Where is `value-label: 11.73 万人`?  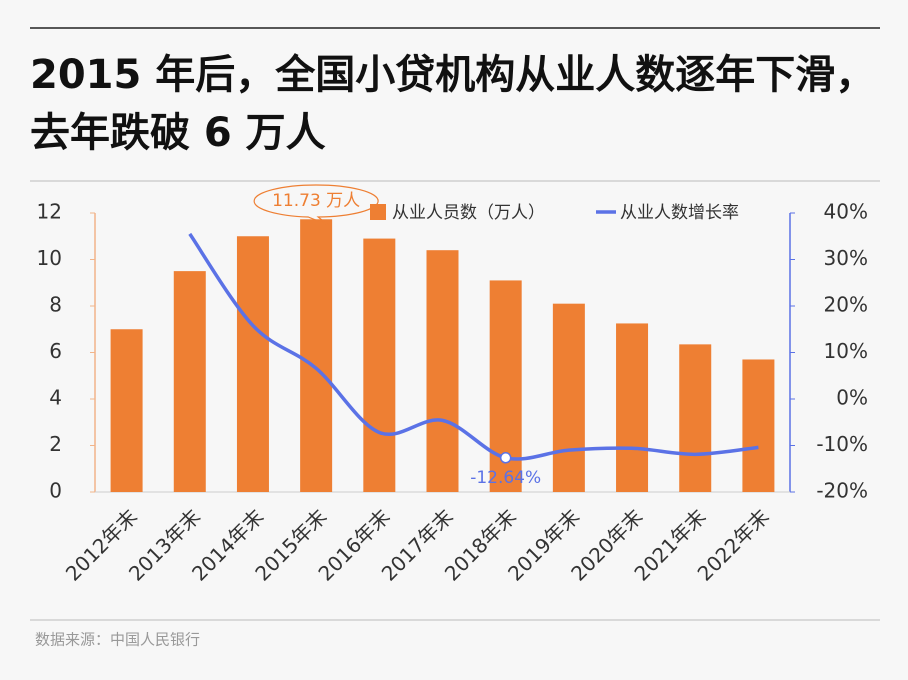
value-label: 11.73 万人 is located at coordinates (316, 201).